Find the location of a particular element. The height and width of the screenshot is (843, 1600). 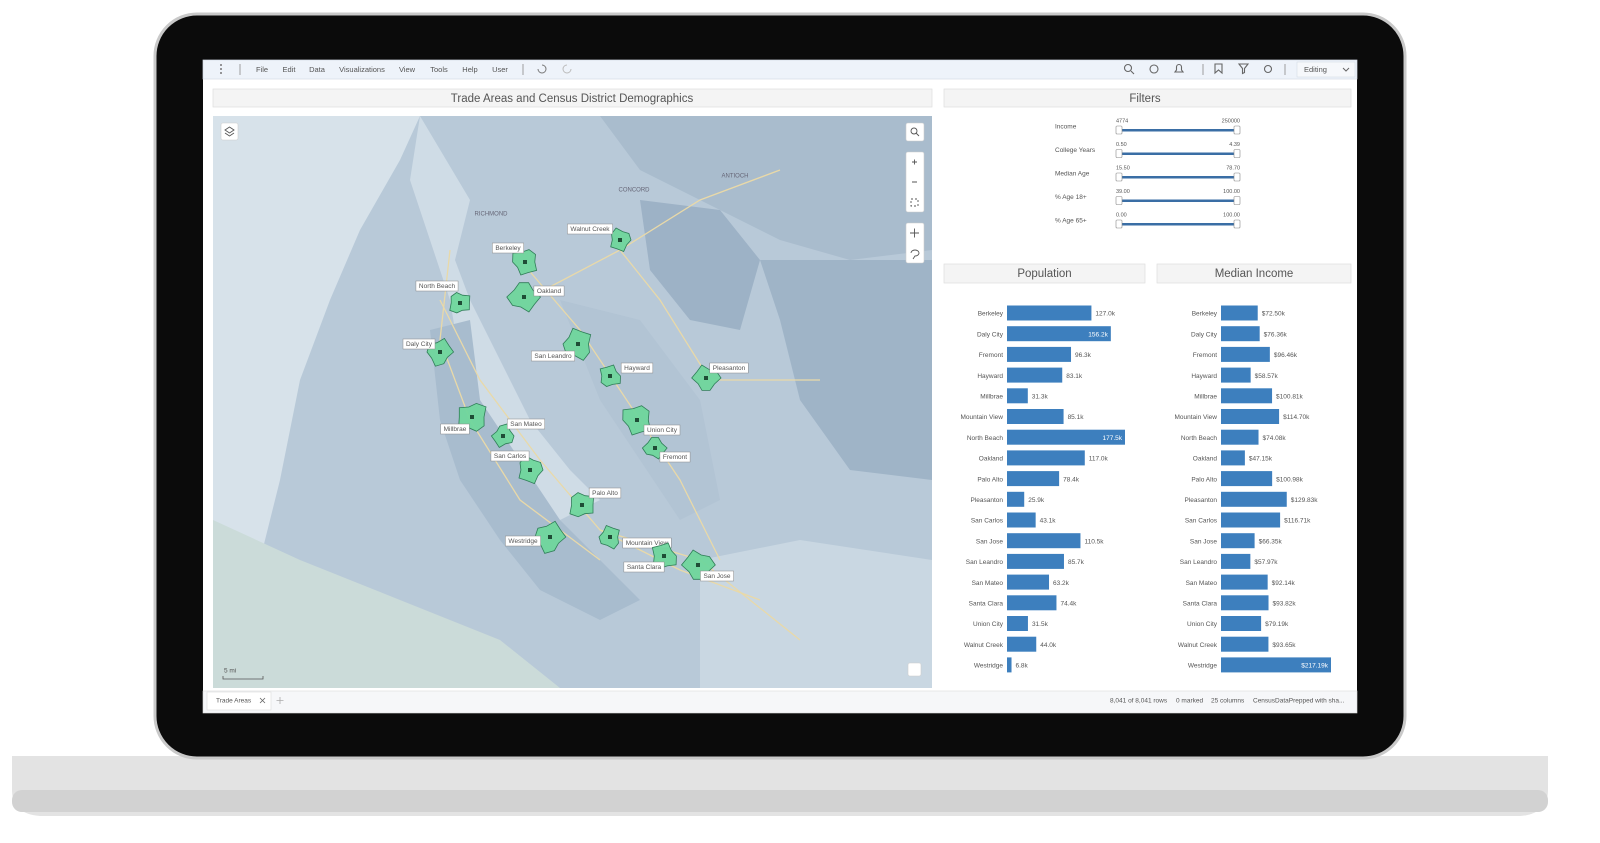

scale-label: 5 mi is located at coordinates (230, 671).